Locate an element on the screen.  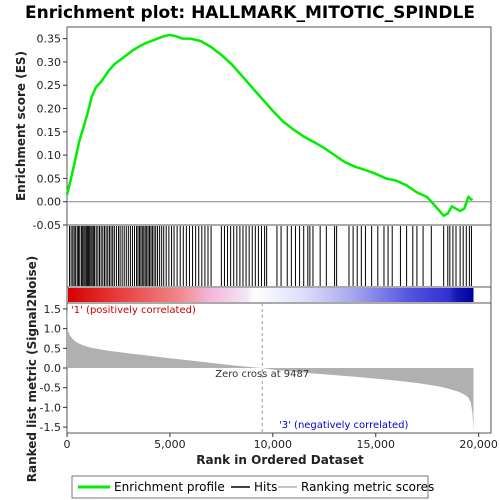
x-axis-title: Rank in Ordered Dataset is located at coordinates (280, 460).